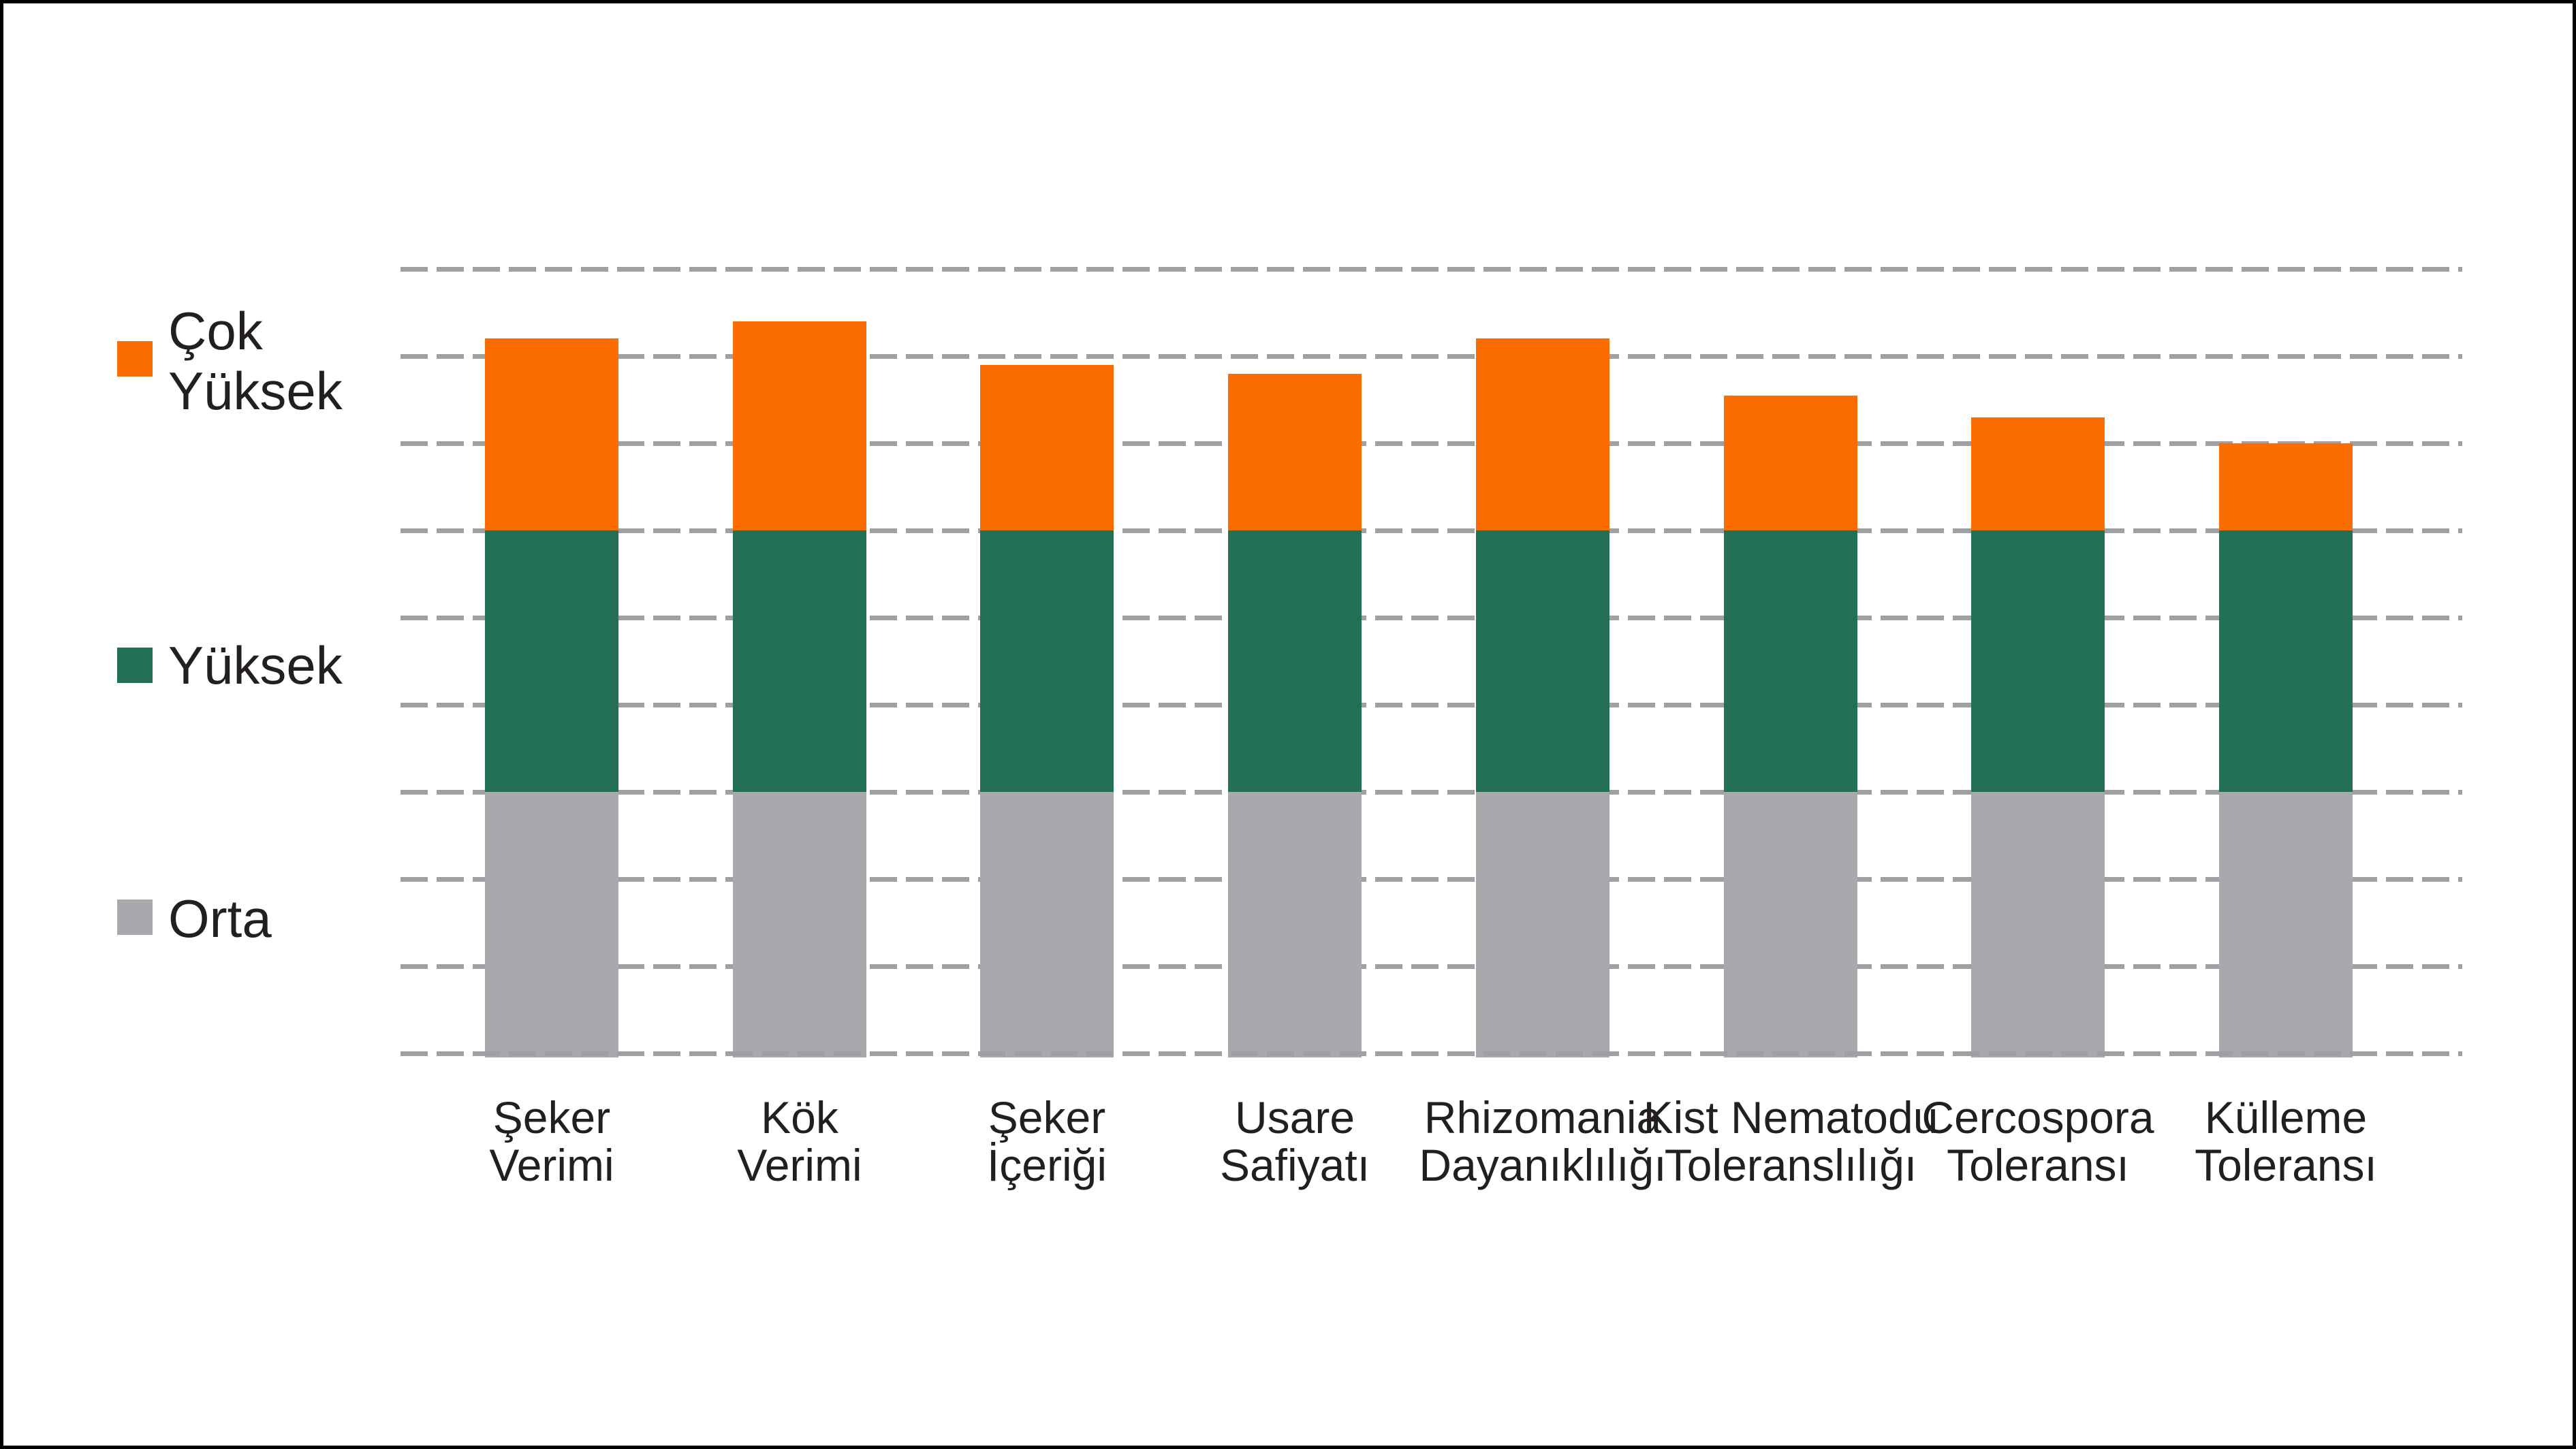  Describe the element at coordinates (1295, 452) in the screenshot. I see `bar-segment-4-çok-yüksek` at that location.